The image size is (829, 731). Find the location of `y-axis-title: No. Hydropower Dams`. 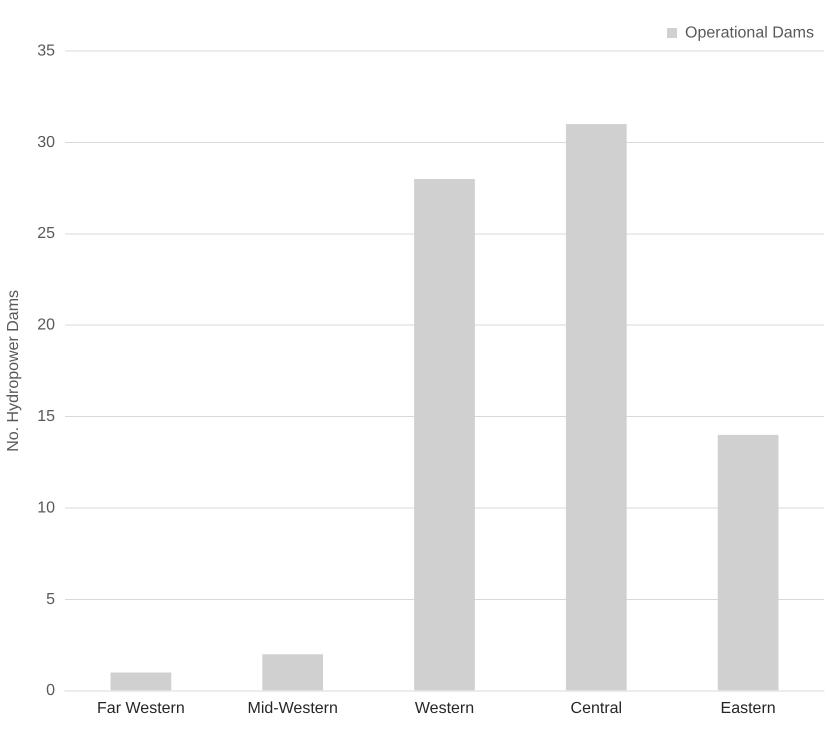

y-axis-title: No. Hydropower Dams is located at coordinates (13, 371).